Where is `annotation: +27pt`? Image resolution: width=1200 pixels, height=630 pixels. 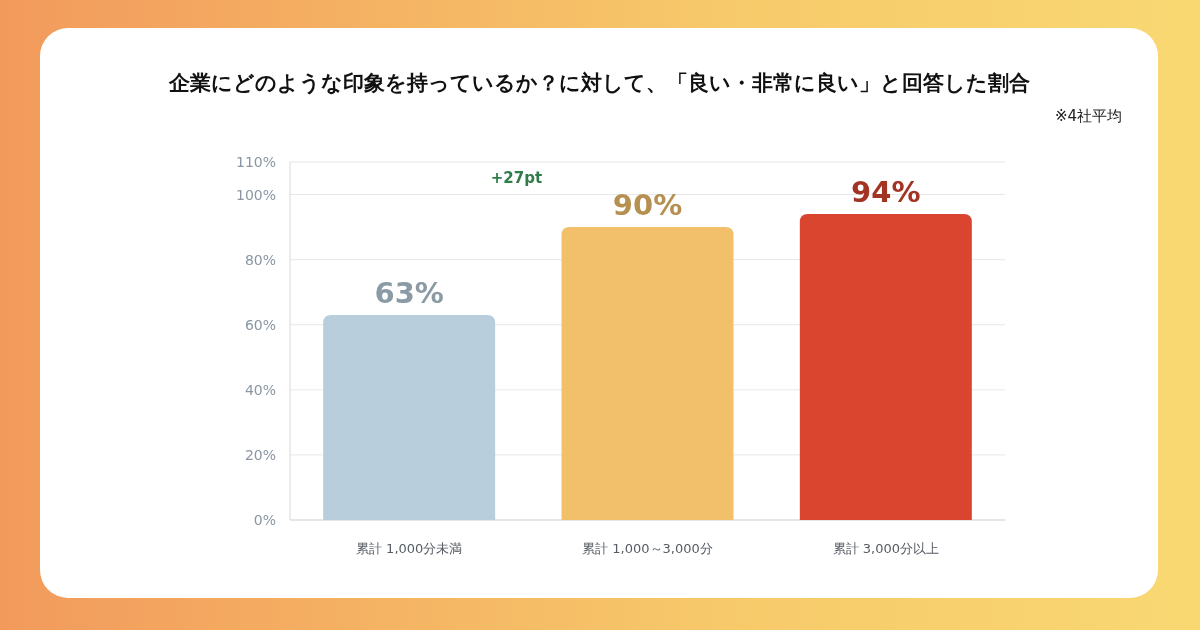 annotation: +27pt is located at coordinates (516, 178).